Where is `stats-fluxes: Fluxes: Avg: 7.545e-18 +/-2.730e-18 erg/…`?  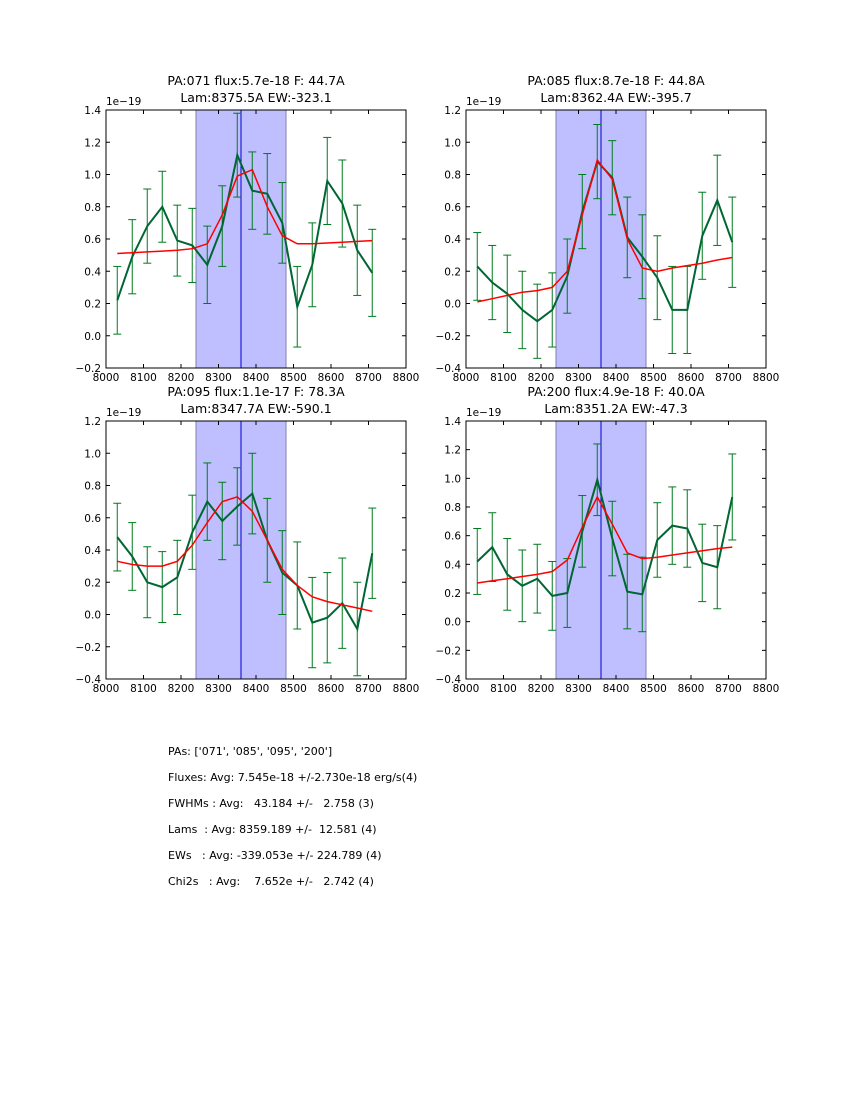
stats-fluxes: Fluxes: Avg: 7.545e-18 +/-2.730e-18 erg/… is located at coordinates (293, 777).